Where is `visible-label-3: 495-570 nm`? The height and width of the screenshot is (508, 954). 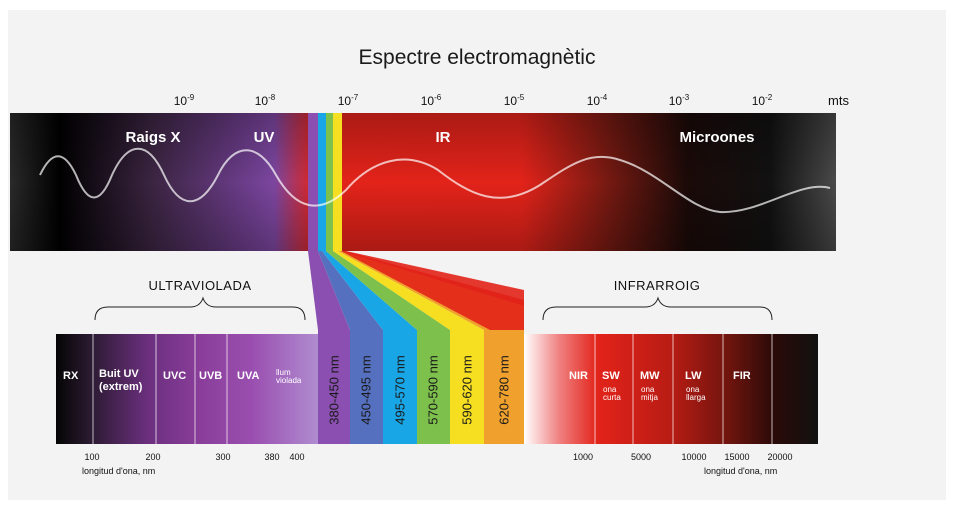 visible-label-3: 495-570 nm is located at coordinates (400, 390).